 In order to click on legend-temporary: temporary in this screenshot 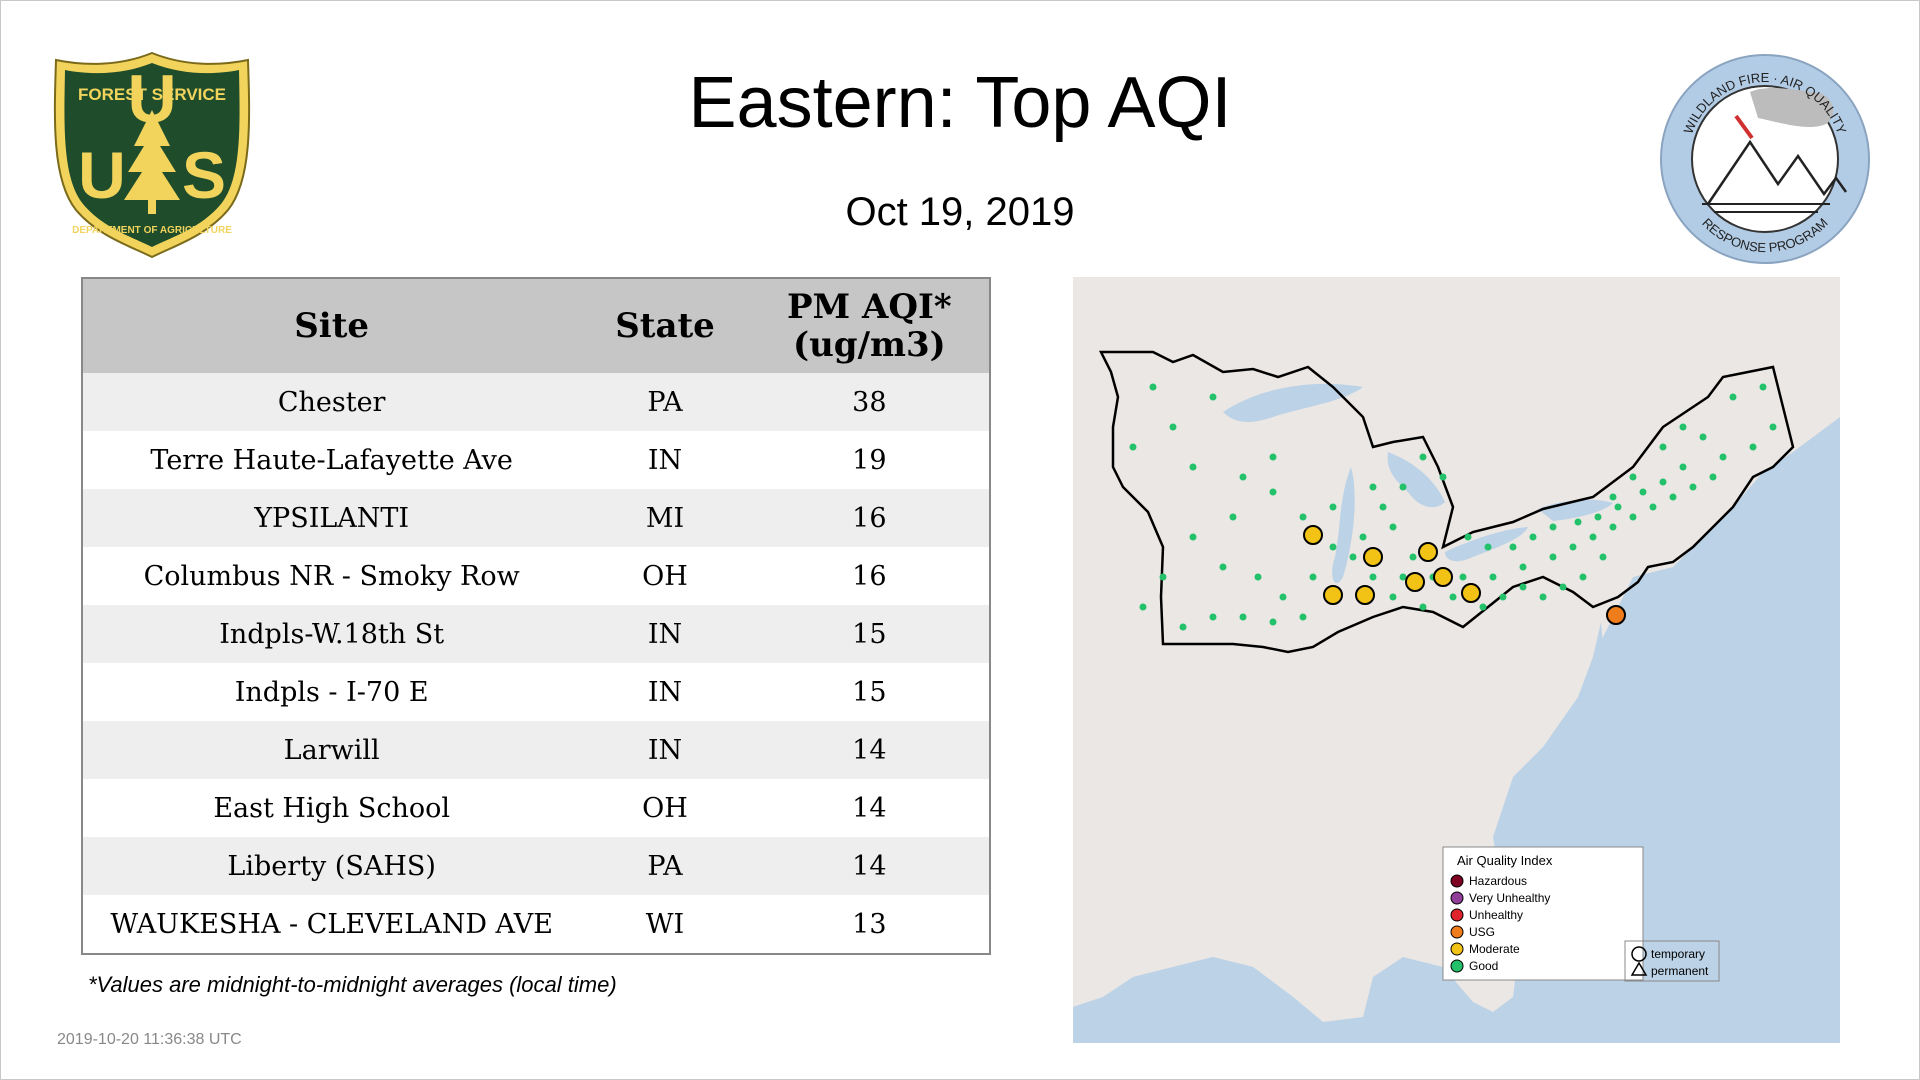, I will do `click(1678, 954)`.